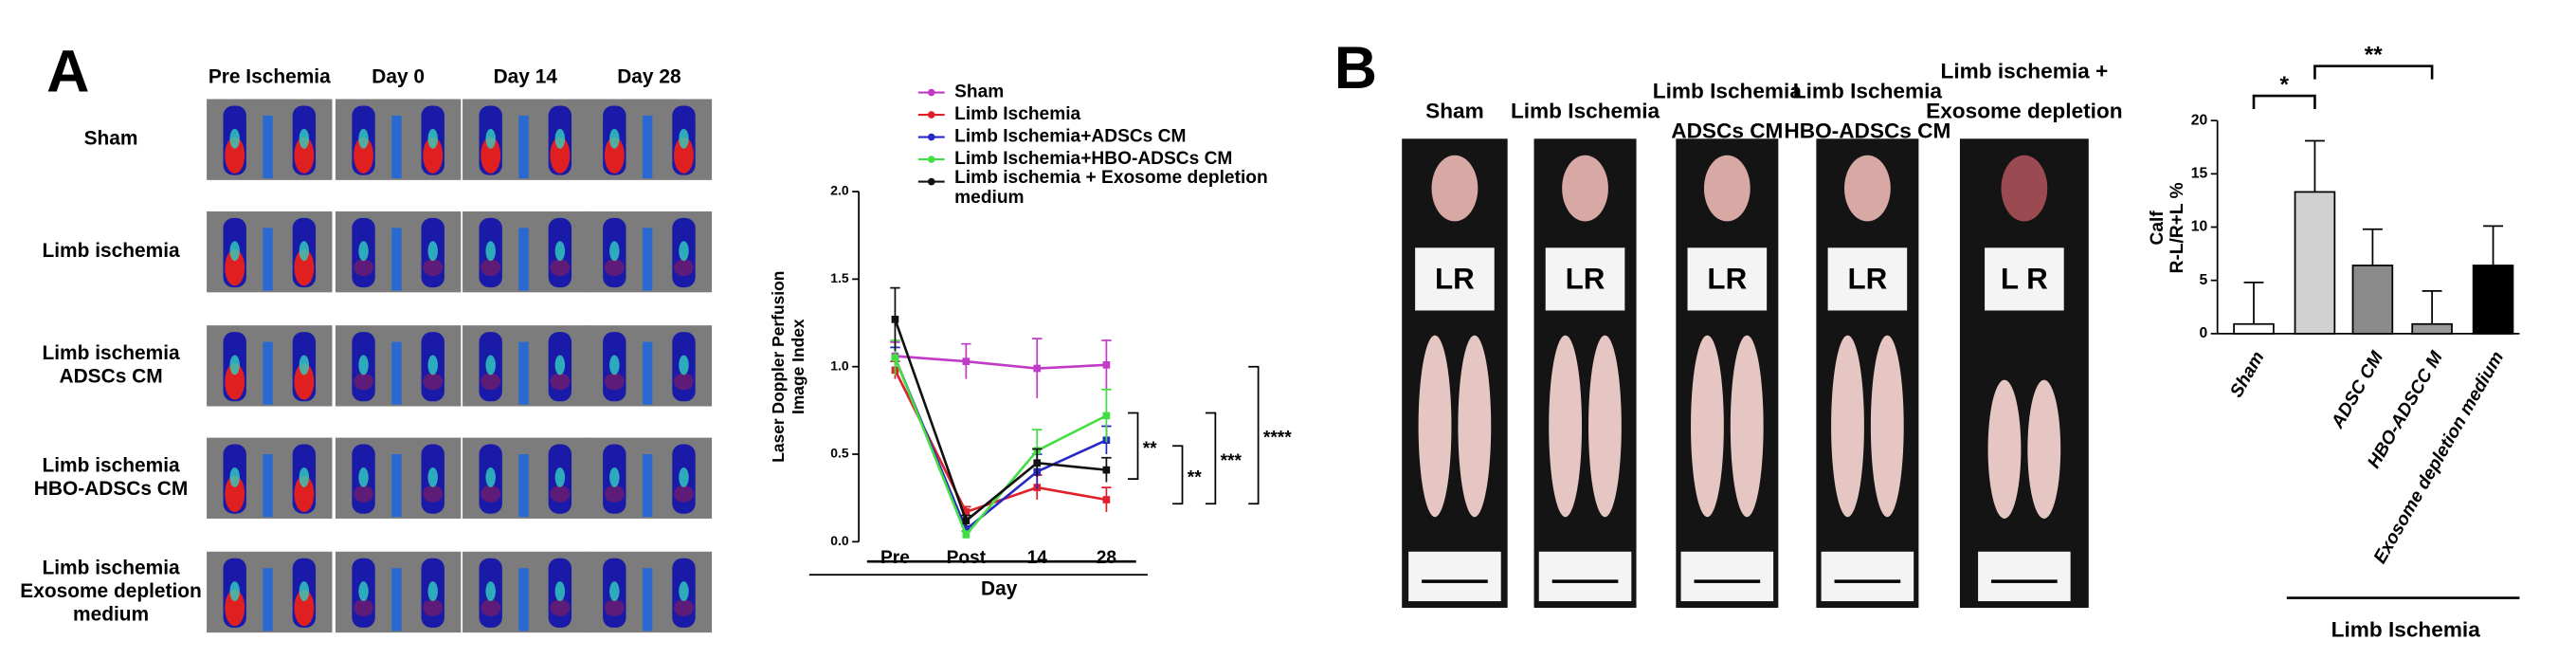 The image size is (2576, 659). Describe the element at coordinates (1111, 188) in the screenshot. I see `legend-label: Limb ischemia + Exosome depletion medium` at that location.